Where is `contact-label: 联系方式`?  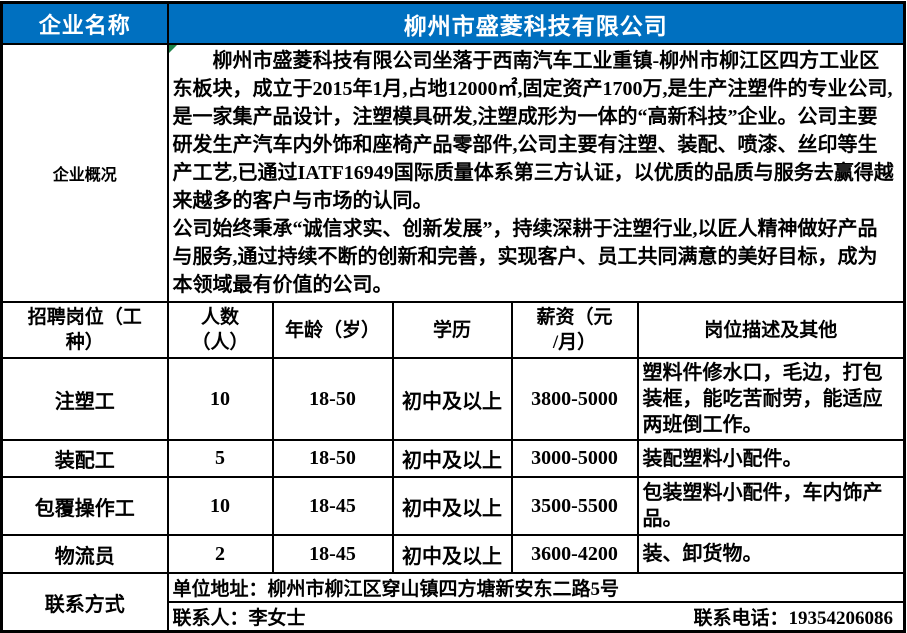
contact-label: 联系方式 is located at coordinates (84, 602).